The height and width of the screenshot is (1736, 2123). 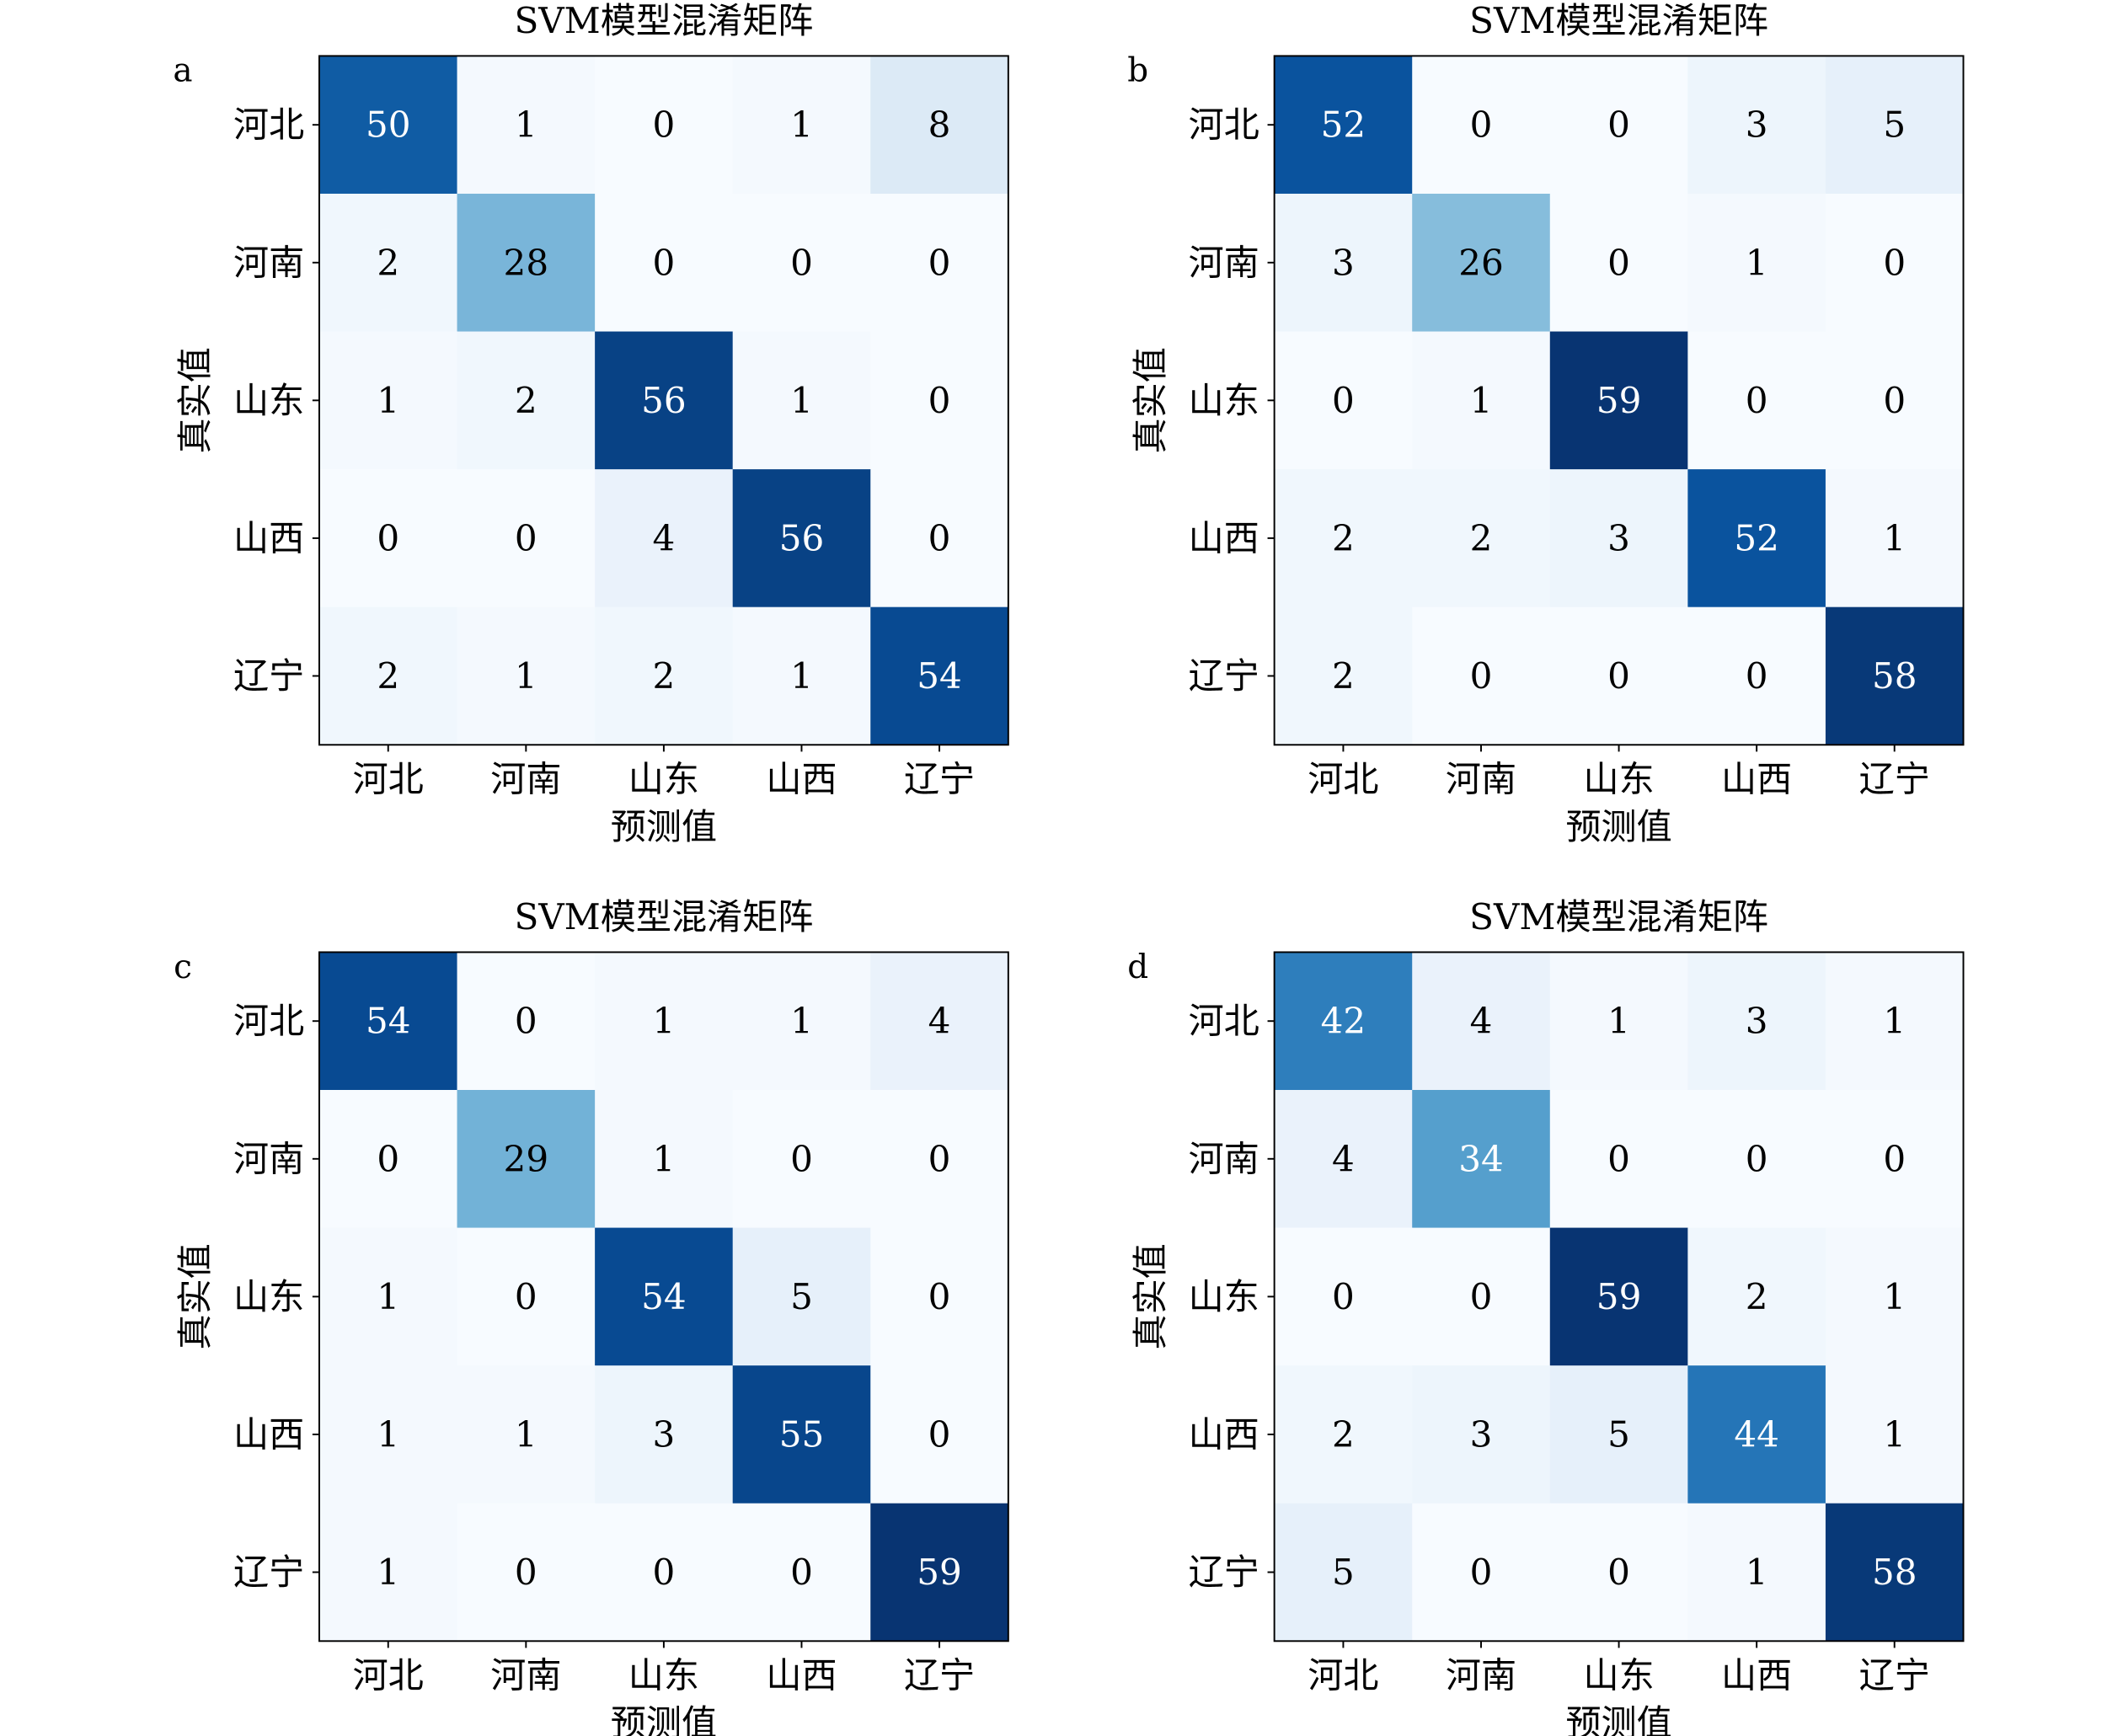 I want to click on cell-value-label: 28, so click(x=527, y=262).